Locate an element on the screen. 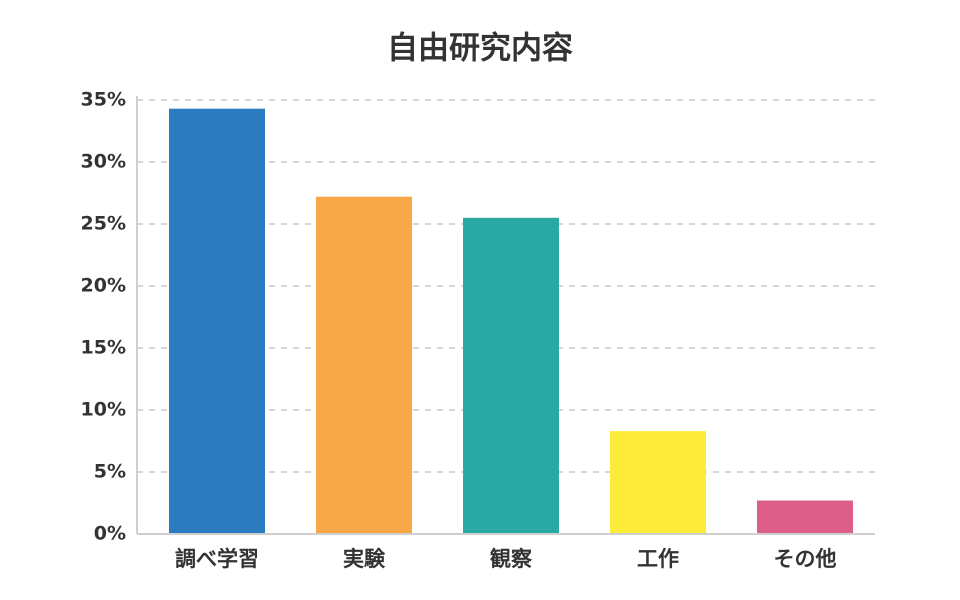 The image size is (960, 600). y-tick-label: 25% is located at coordinates (103, 224).